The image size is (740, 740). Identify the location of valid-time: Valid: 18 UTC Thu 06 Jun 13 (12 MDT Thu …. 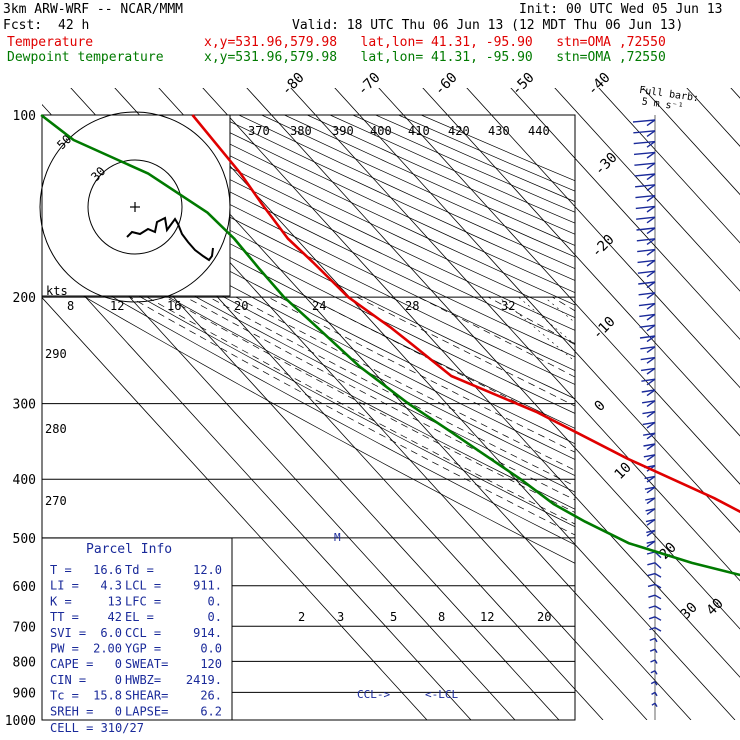
(488, 25).